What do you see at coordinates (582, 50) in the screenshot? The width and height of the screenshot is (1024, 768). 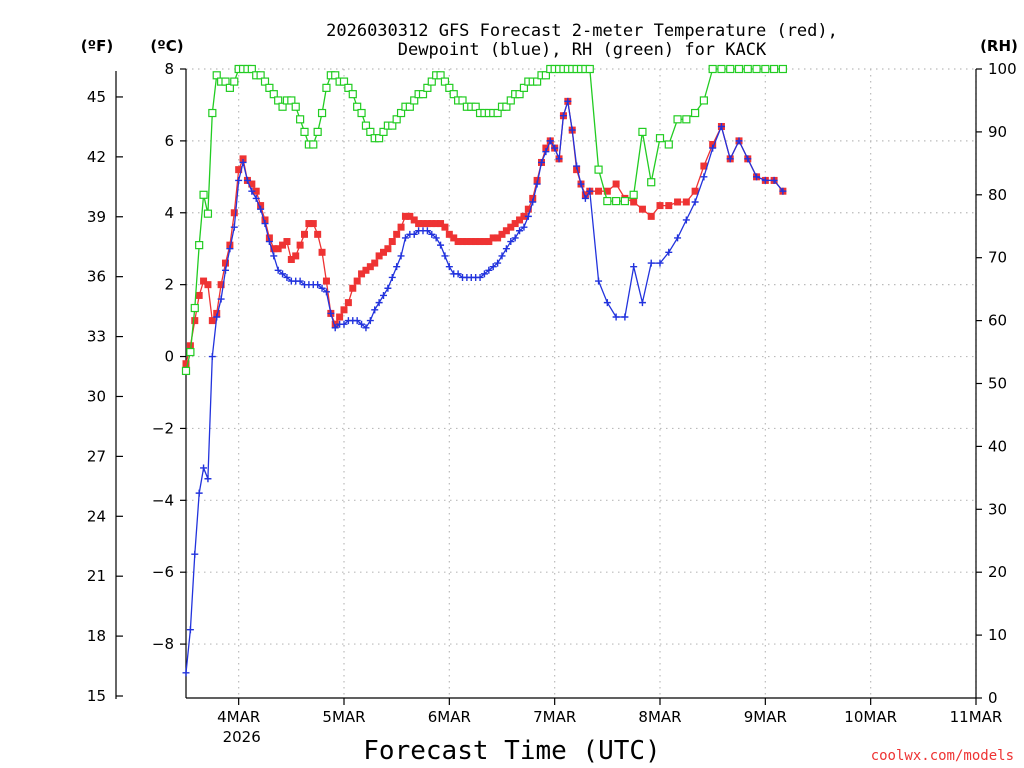 I see `chart-title-line2: Dewpoint (blue), RH (green) for KACK` at bounding box center [582, 50].